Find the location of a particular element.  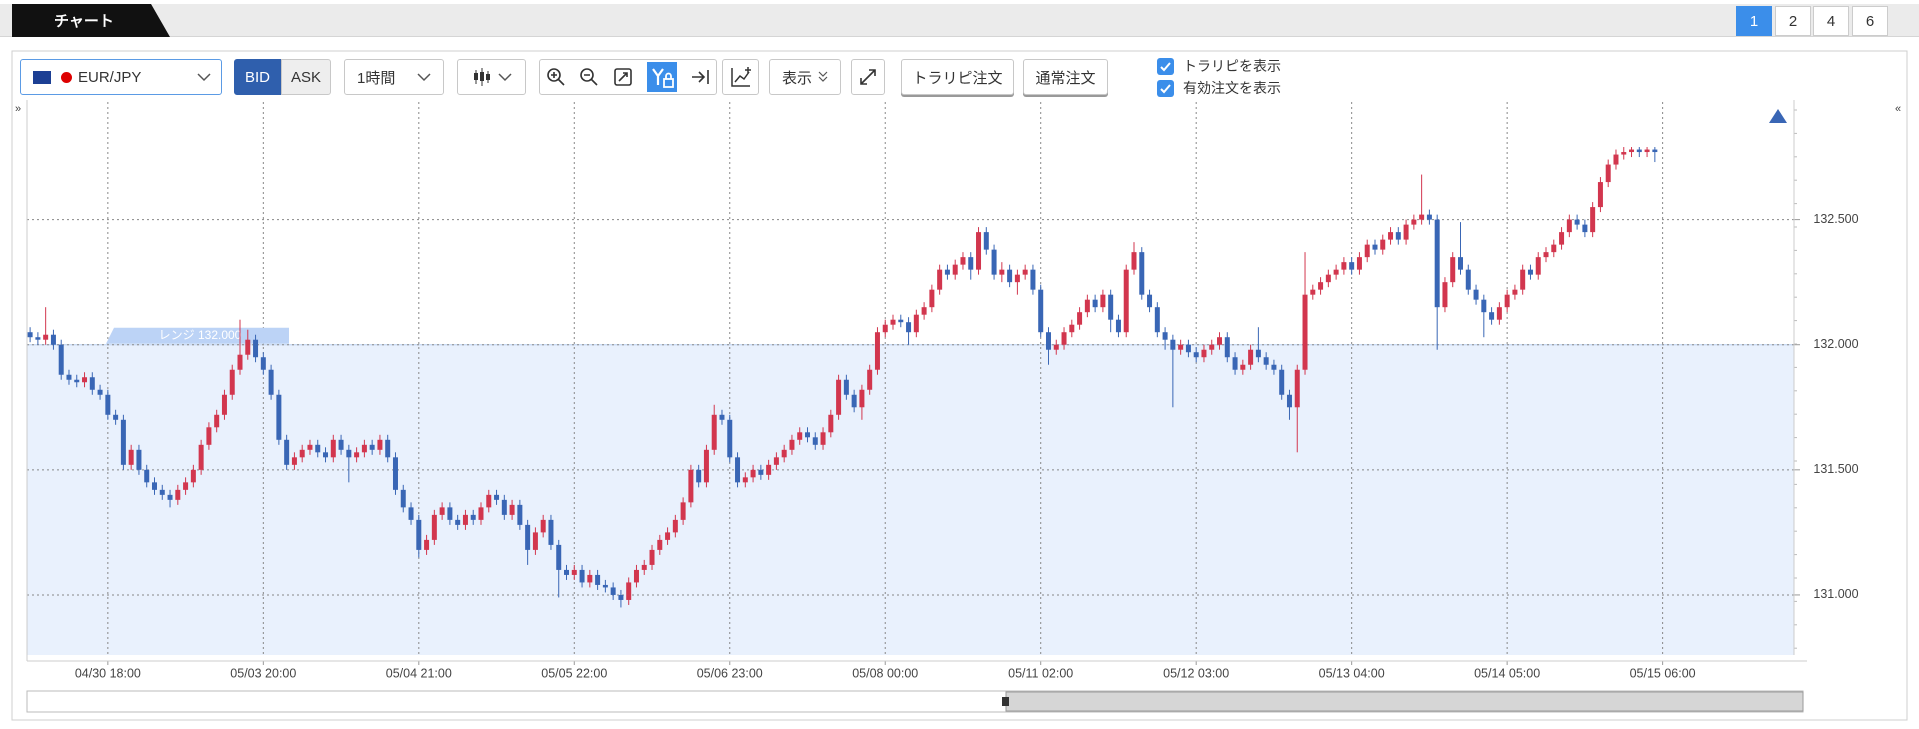

zoom-out is located at coordinates (589, 77).